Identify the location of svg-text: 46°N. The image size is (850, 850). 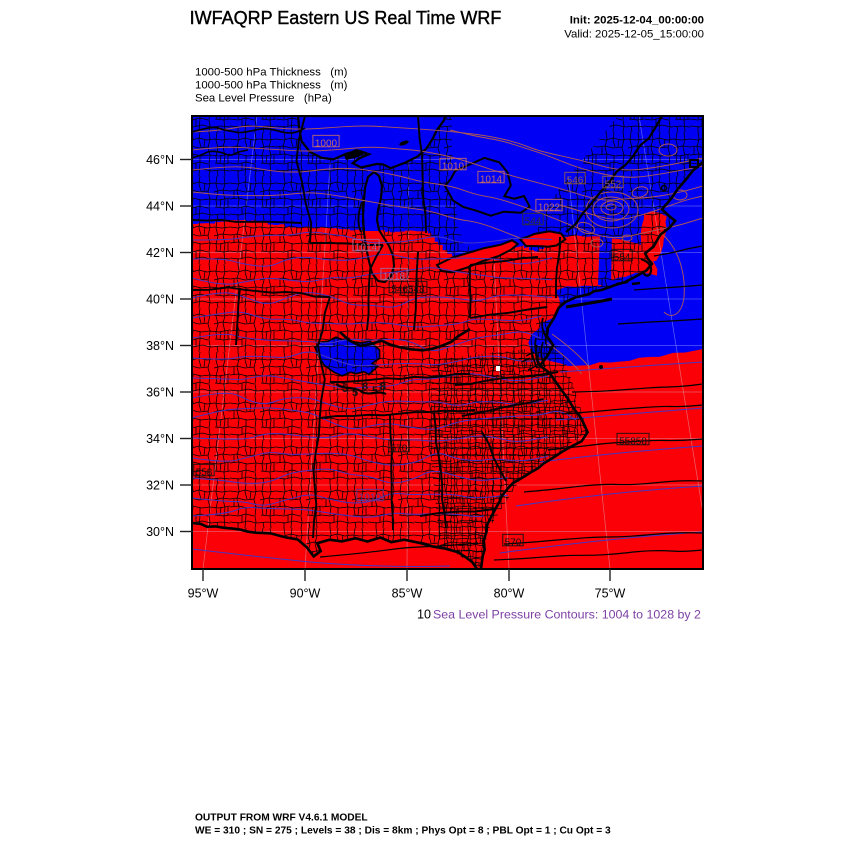
(160, 160).